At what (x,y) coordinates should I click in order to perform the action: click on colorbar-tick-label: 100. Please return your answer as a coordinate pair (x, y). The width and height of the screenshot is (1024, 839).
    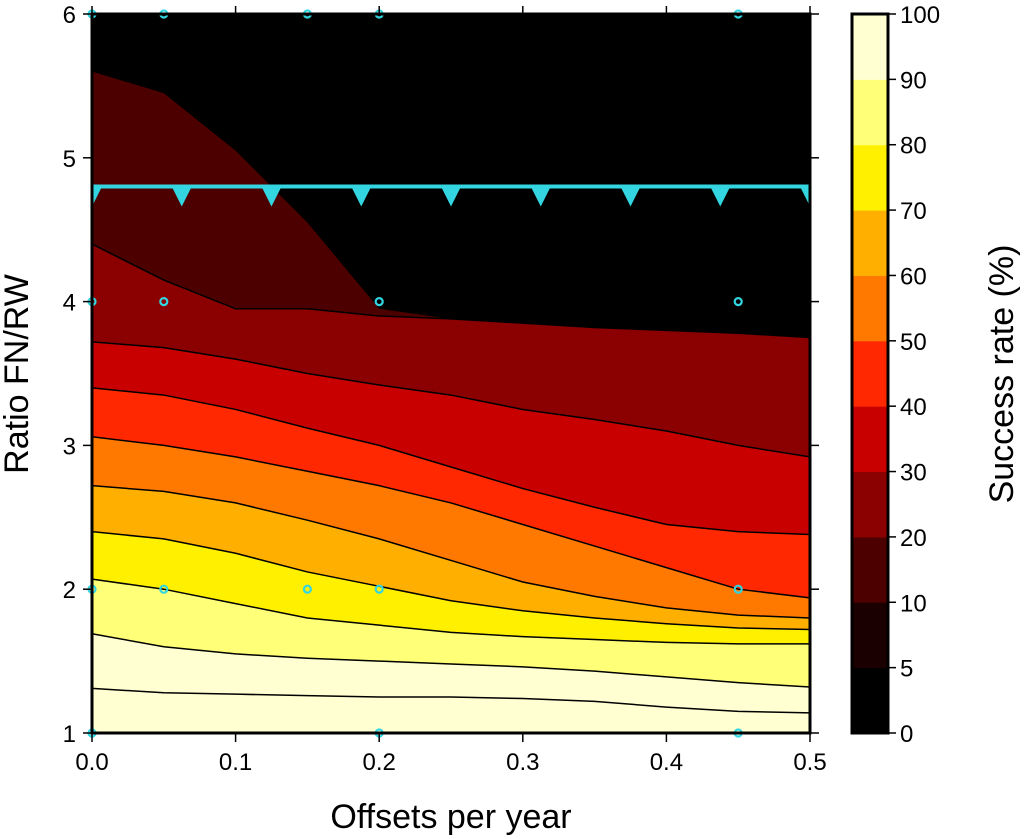
    Looking at the image, I should click on (920, 15).